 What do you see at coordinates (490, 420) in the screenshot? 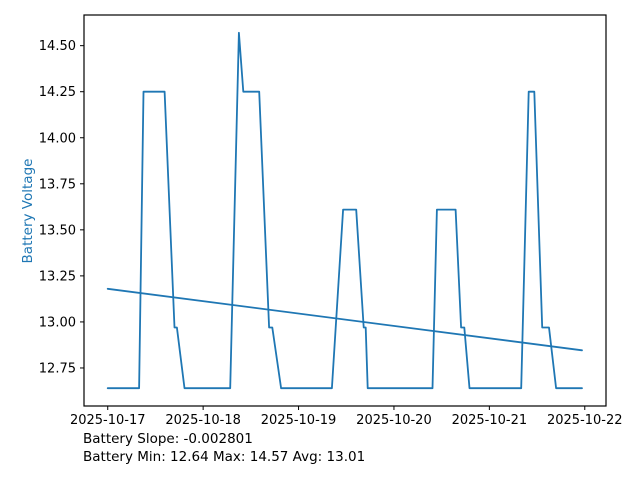
I see `x-tick-label: 2025-10-21` at bounding box center [490, 420].